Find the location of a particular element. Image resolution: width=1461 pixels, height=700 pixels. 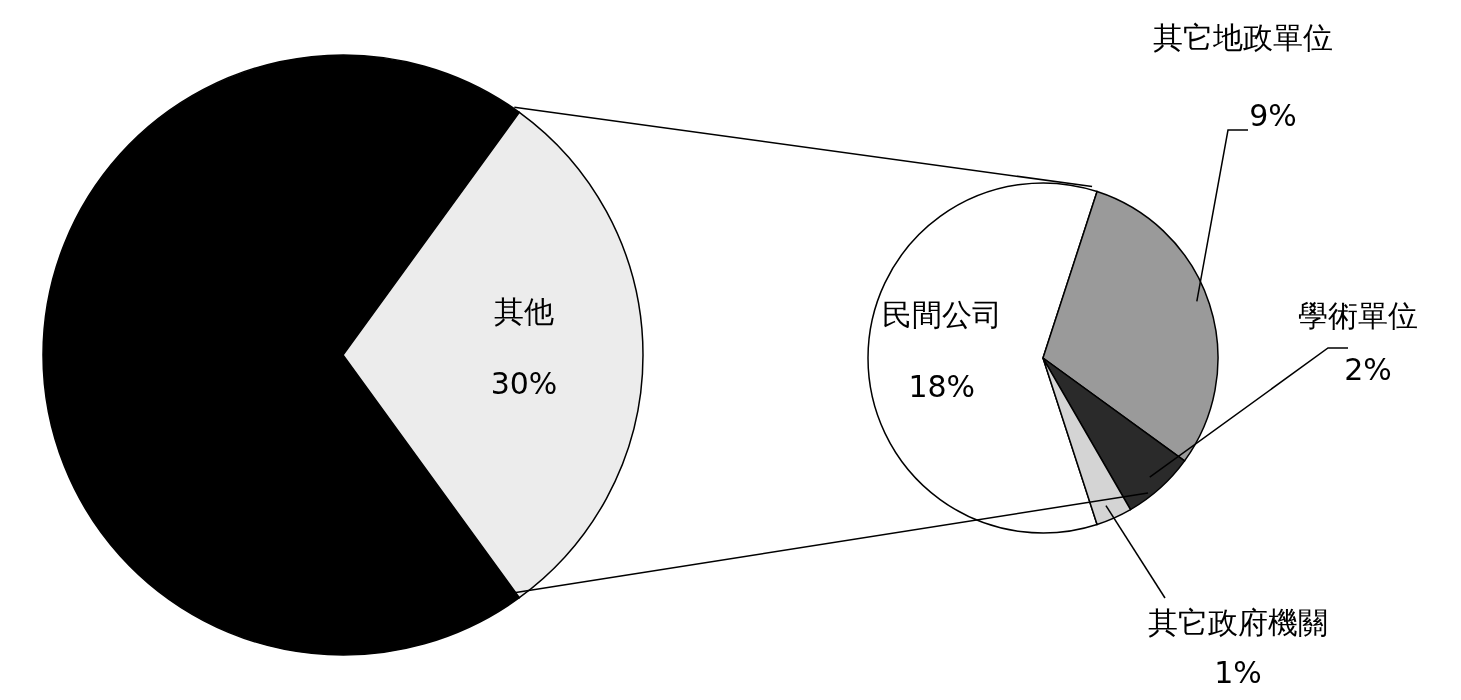

slice-label: 其它政府機關 is located at coordinates (1238, 622).